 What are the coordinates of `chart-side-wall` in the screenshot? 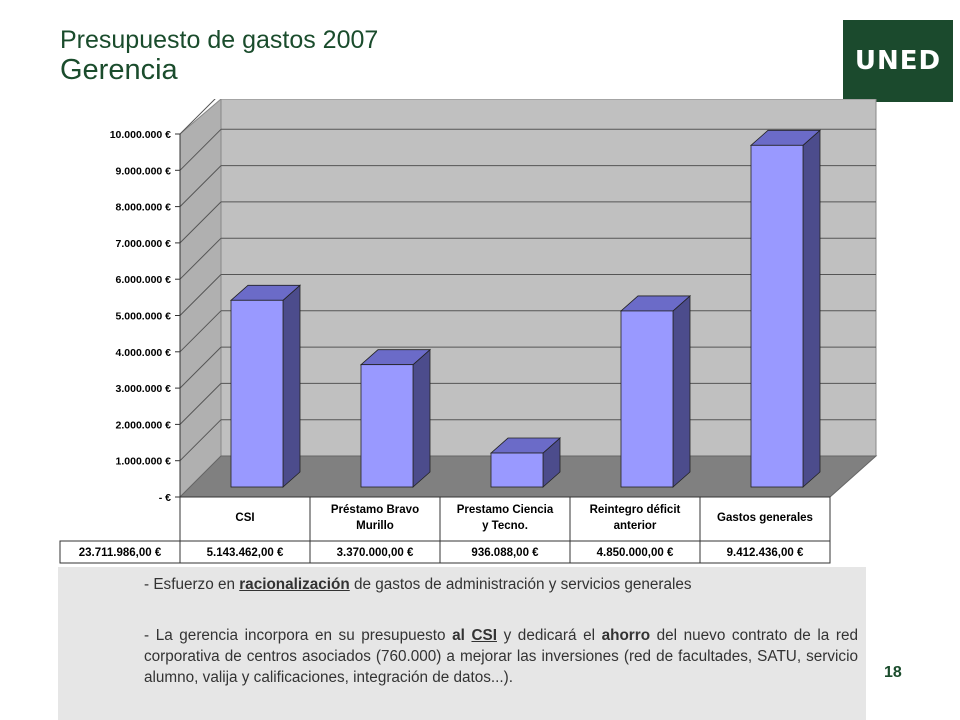 It's located at (200, 298).